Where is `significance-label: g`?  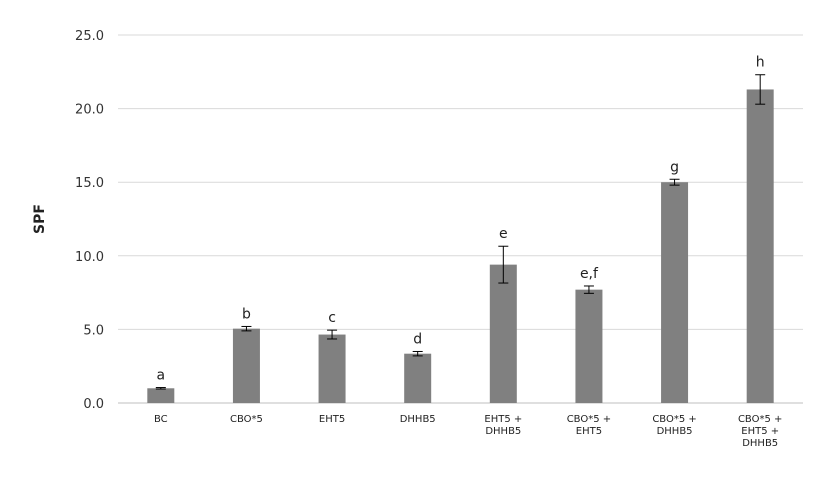
significance-label: g is located at coordinates (674, 167).